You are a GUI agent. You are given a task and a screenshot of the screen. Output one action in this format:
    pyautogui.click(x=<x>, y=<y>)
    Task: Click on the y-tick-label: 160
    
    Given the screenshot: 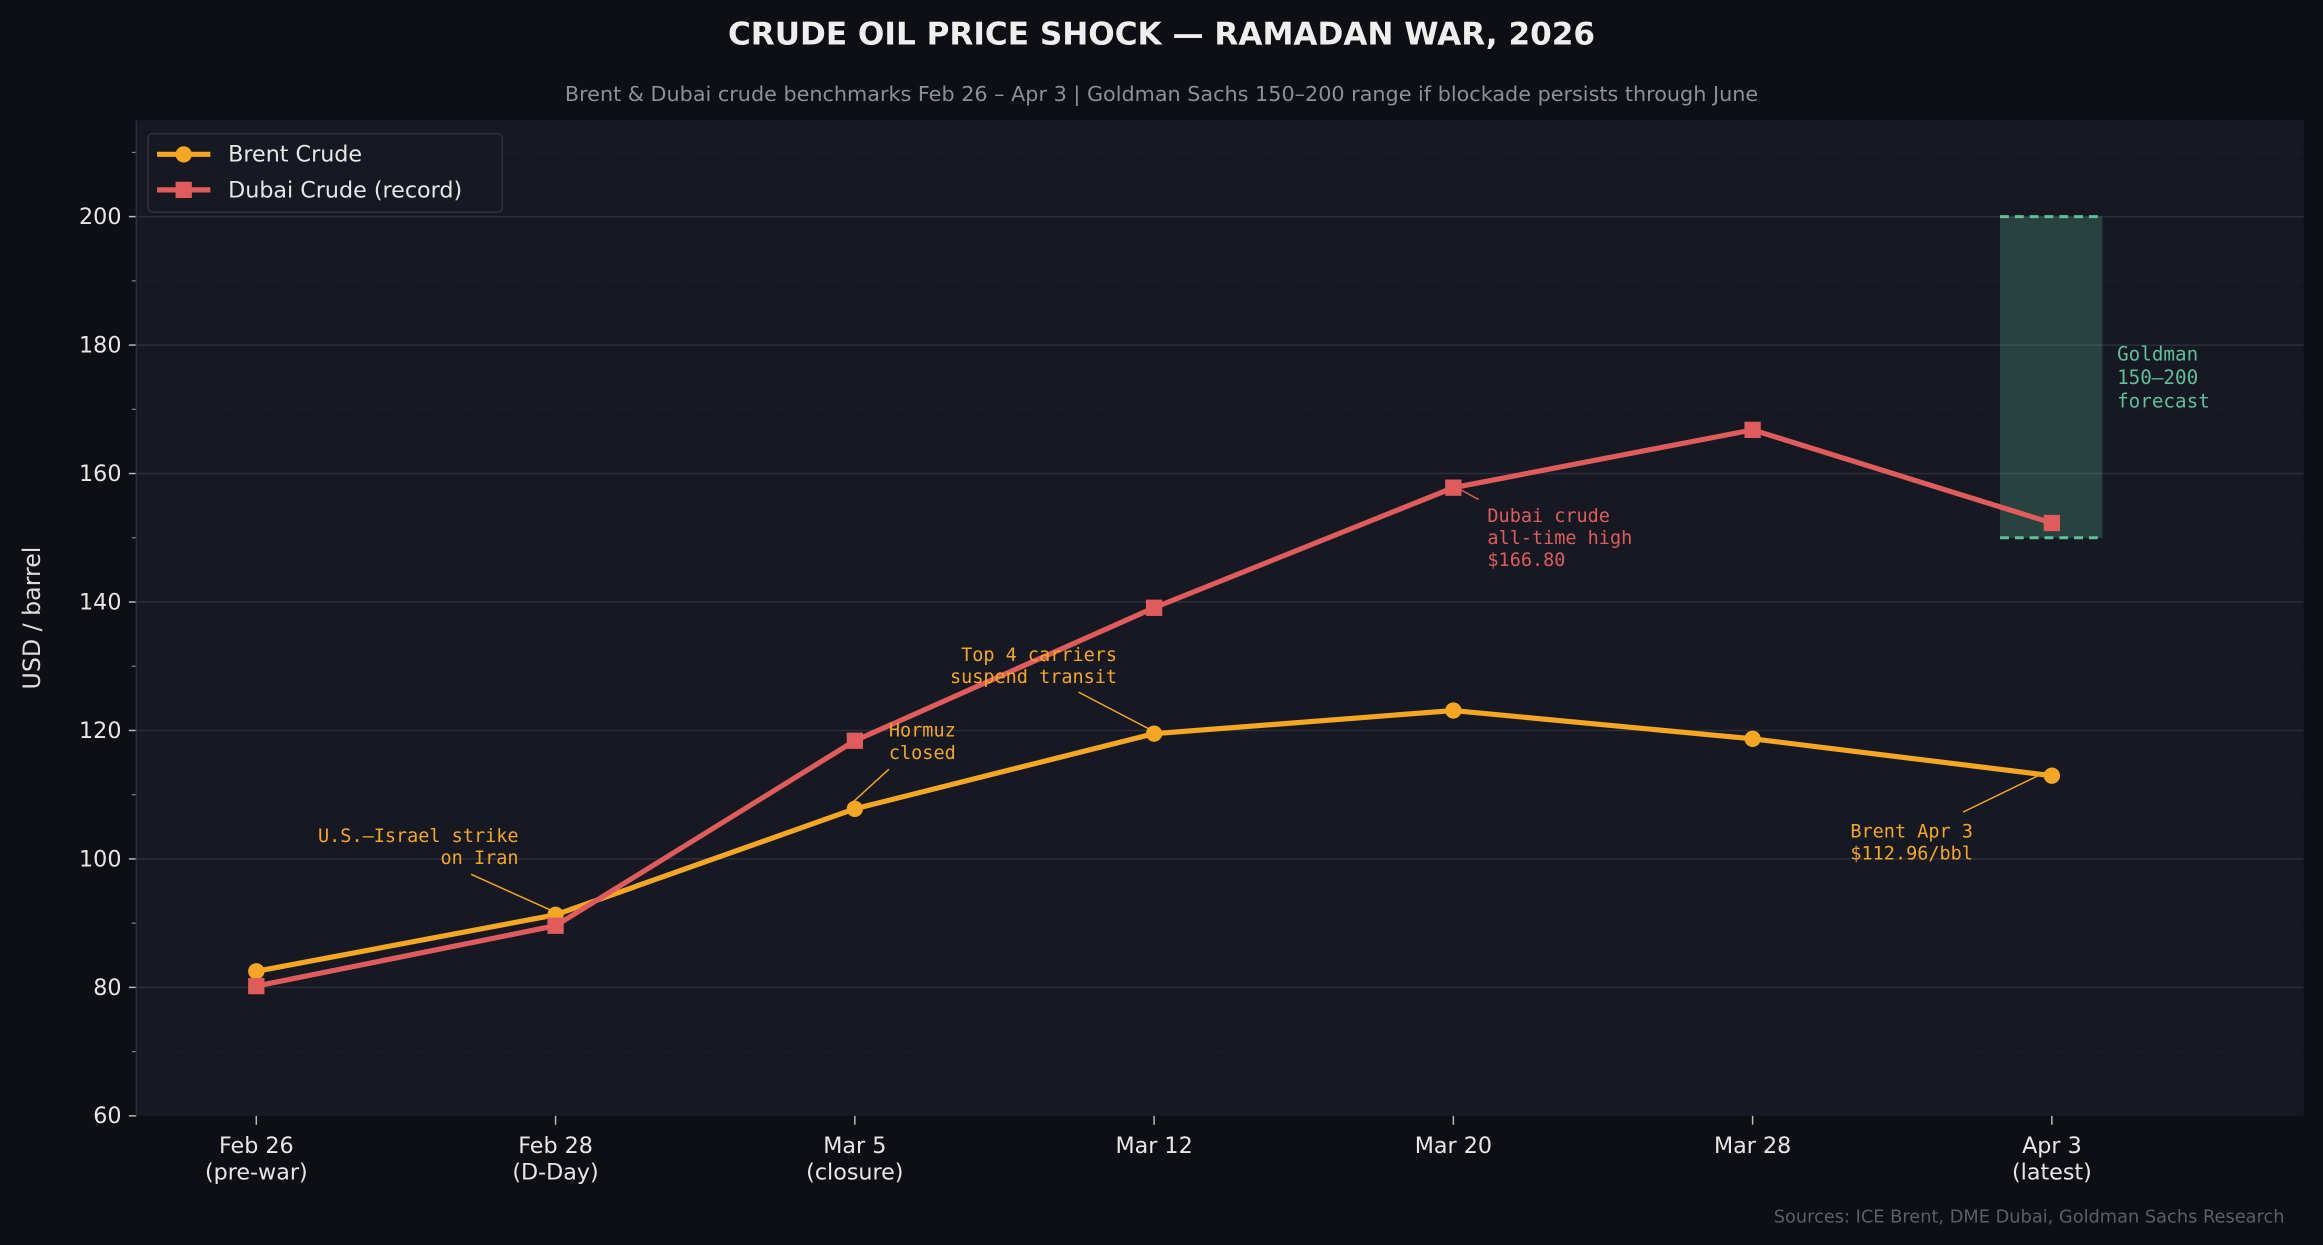 What is the action you would take?
    pyautogui.click(x=100, y=474)
    